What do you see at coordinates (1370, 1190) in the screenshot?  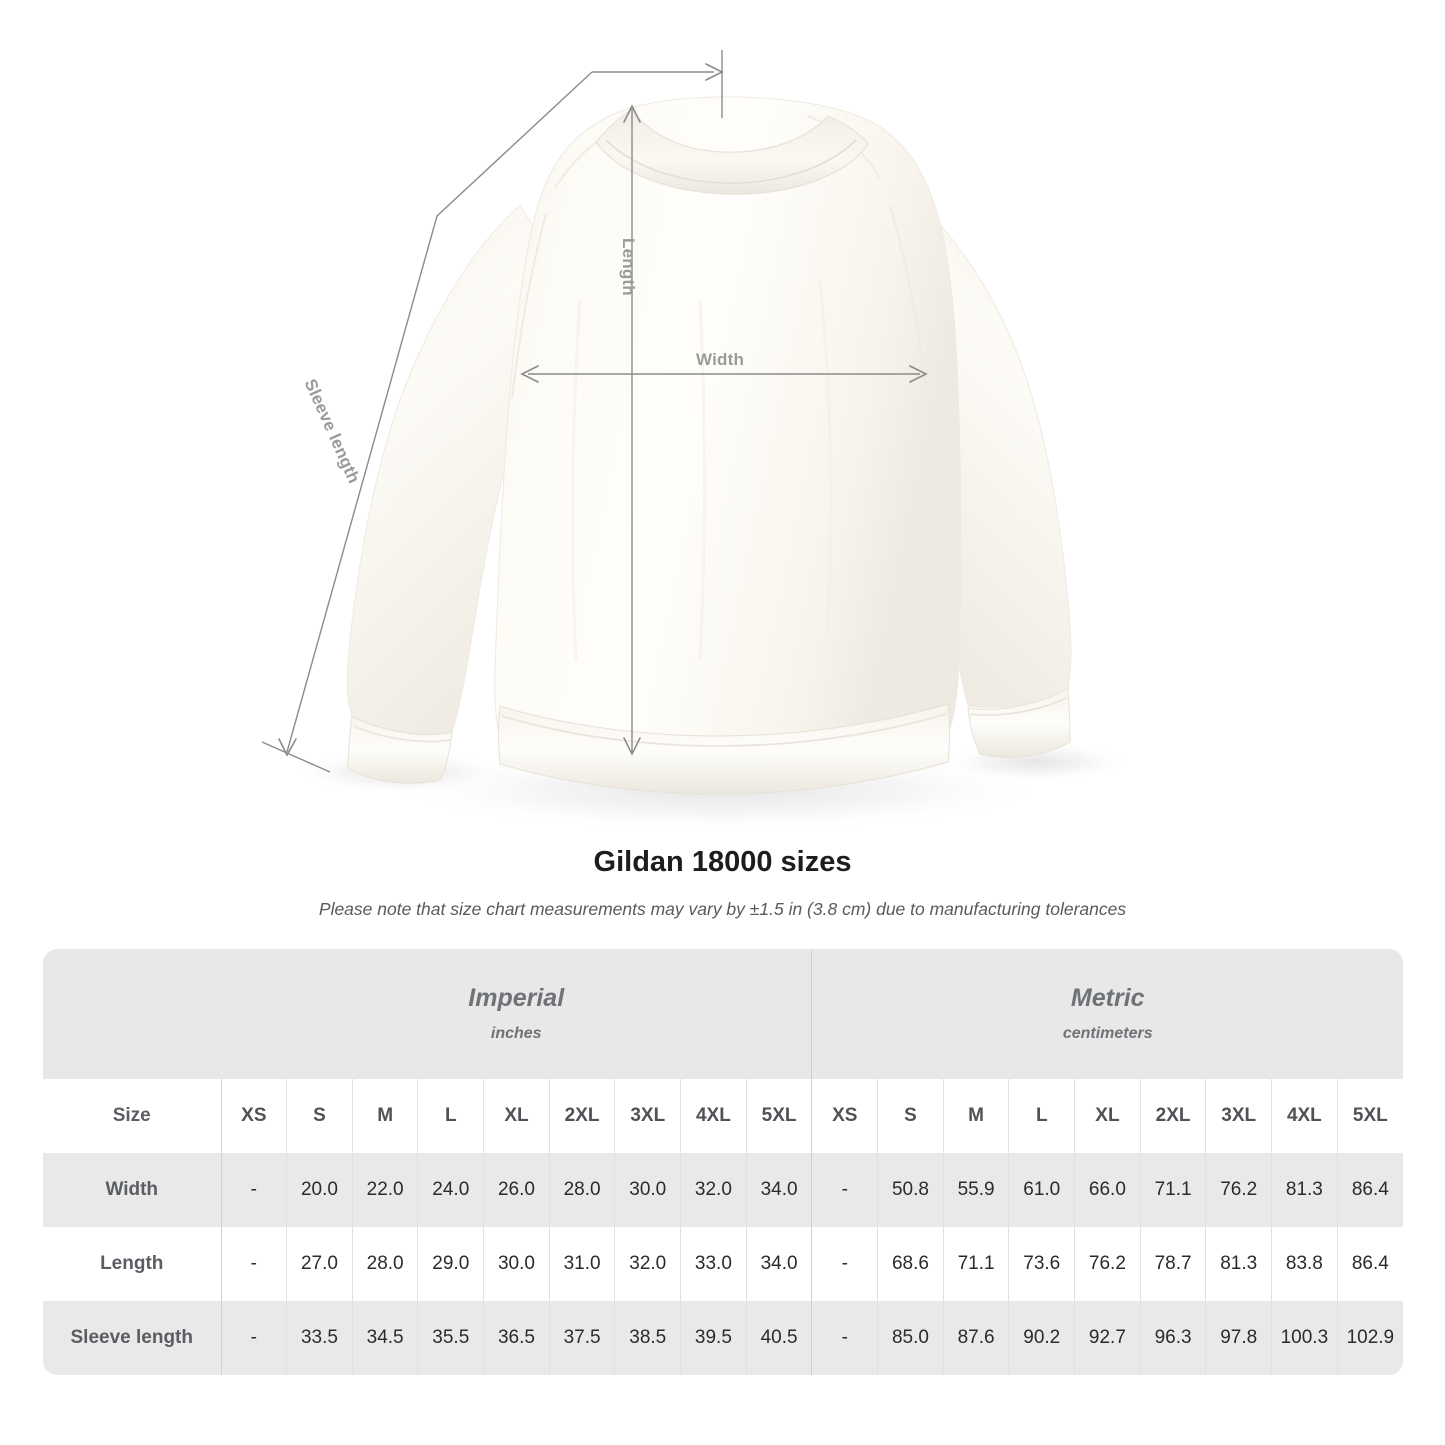 I see `cell-width-metric-5xl: 86.4` at bounding box center [1370, 1190].